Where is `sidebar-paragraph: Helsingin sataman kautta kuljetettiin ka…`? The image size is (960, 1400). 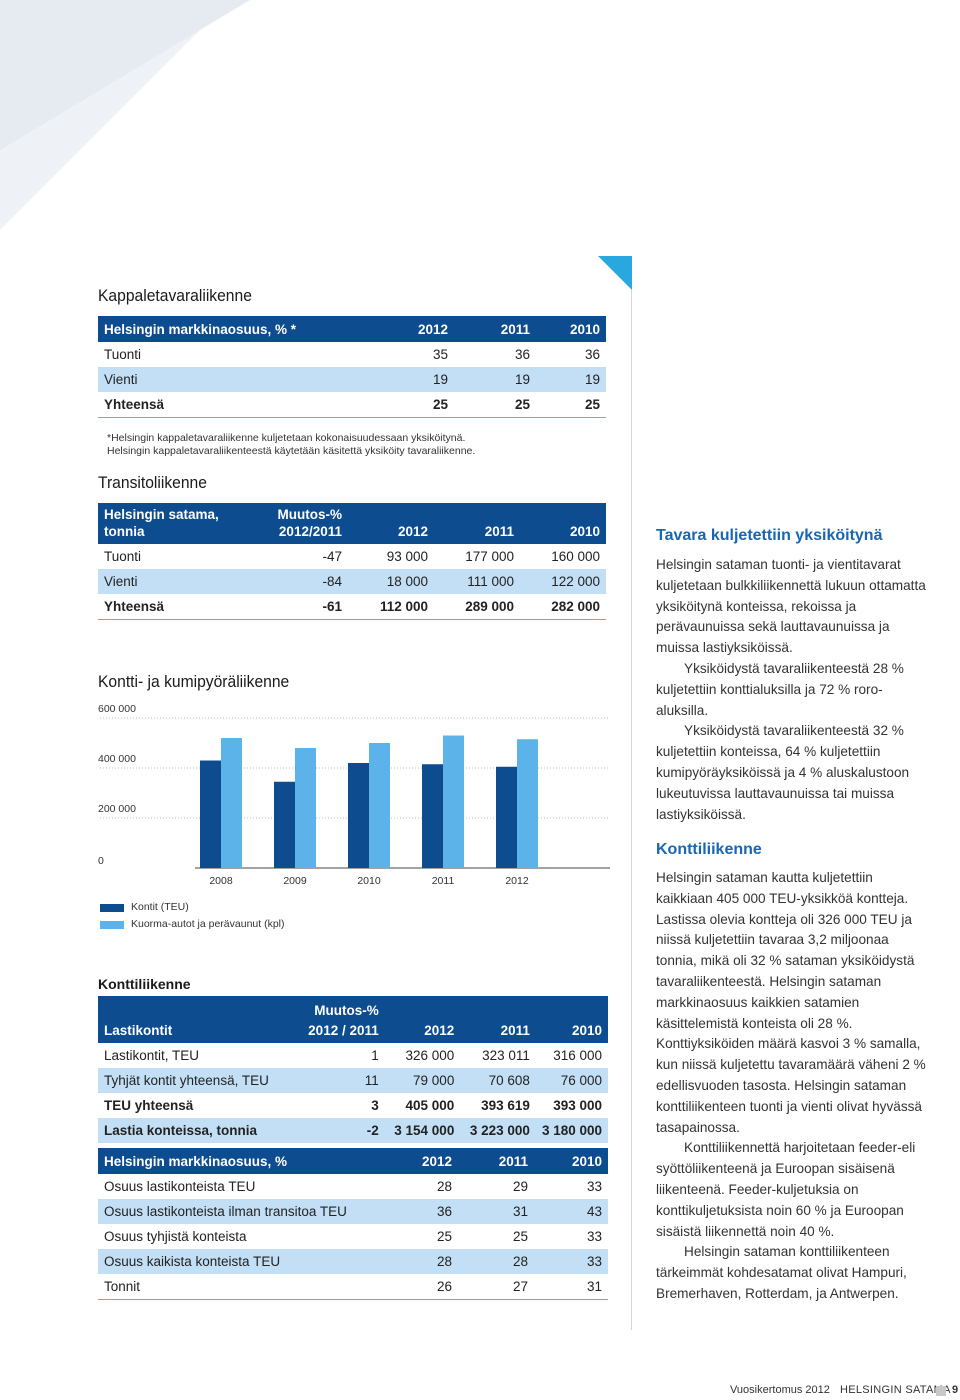
sidebar-paragraph: Helsingin sataman kautta kuljetettiin ka… is located at coordinates (791, 1002).